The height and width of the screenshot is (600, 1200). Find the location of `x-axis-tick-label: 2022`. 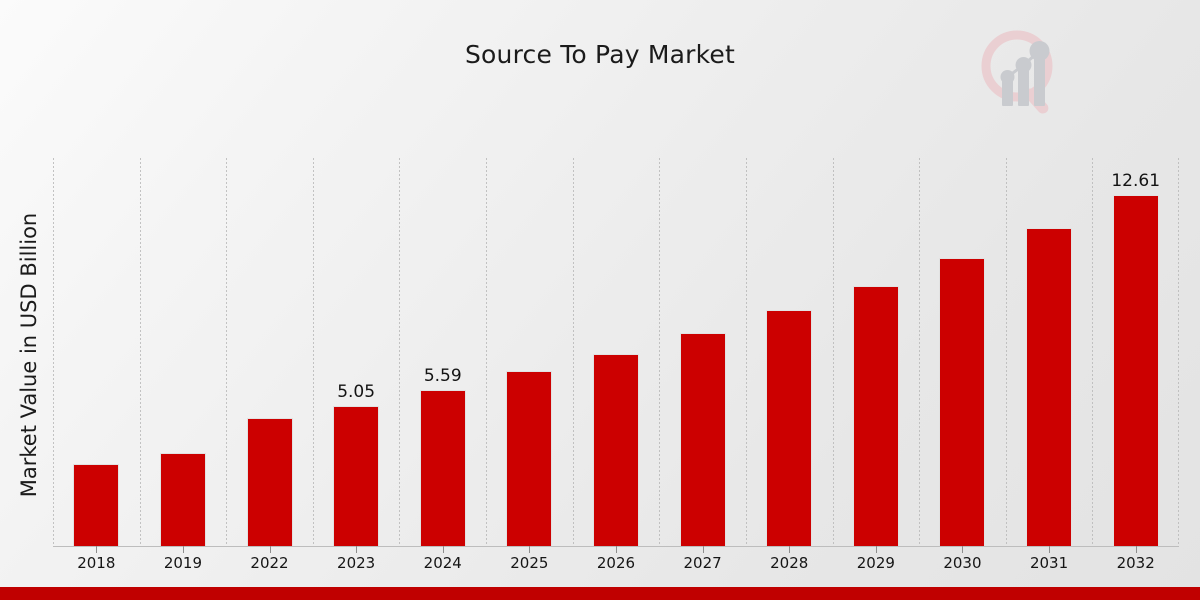

x-axis-tick-label: 2022 is located at coordinates (269, 563).